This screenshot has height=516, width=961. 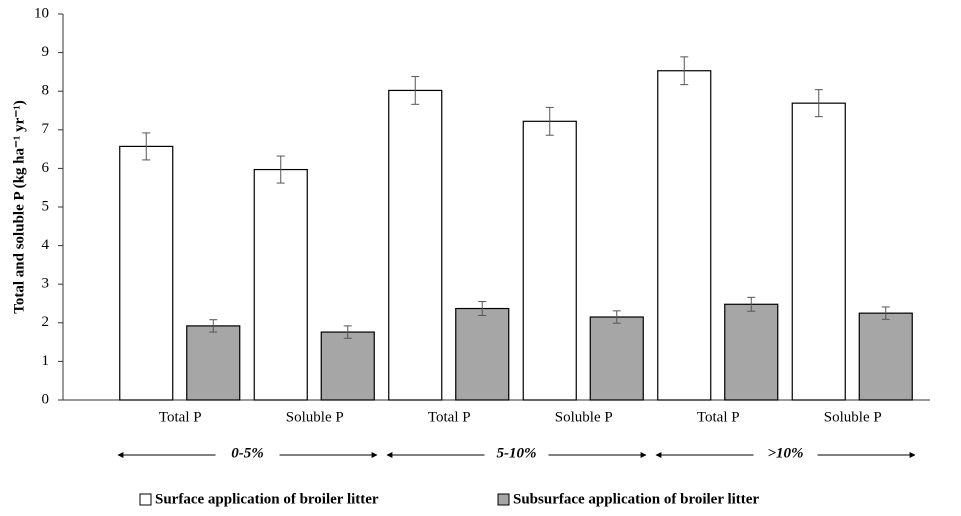 I want to click on y-tick-label: 0, so click(x=46, y=399).